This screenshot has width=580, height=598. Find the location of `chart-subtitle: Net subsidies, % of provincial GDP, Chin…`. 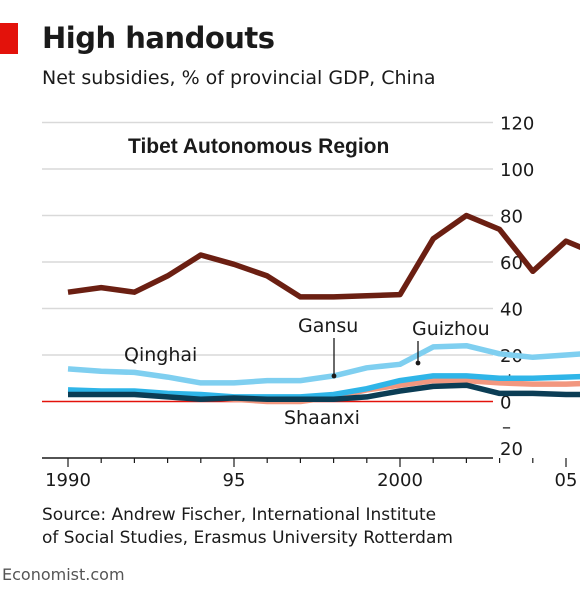

chart-subtitle: Net subsidies, % of provincial GDP, Chin… is located at coordinates (239, 78).